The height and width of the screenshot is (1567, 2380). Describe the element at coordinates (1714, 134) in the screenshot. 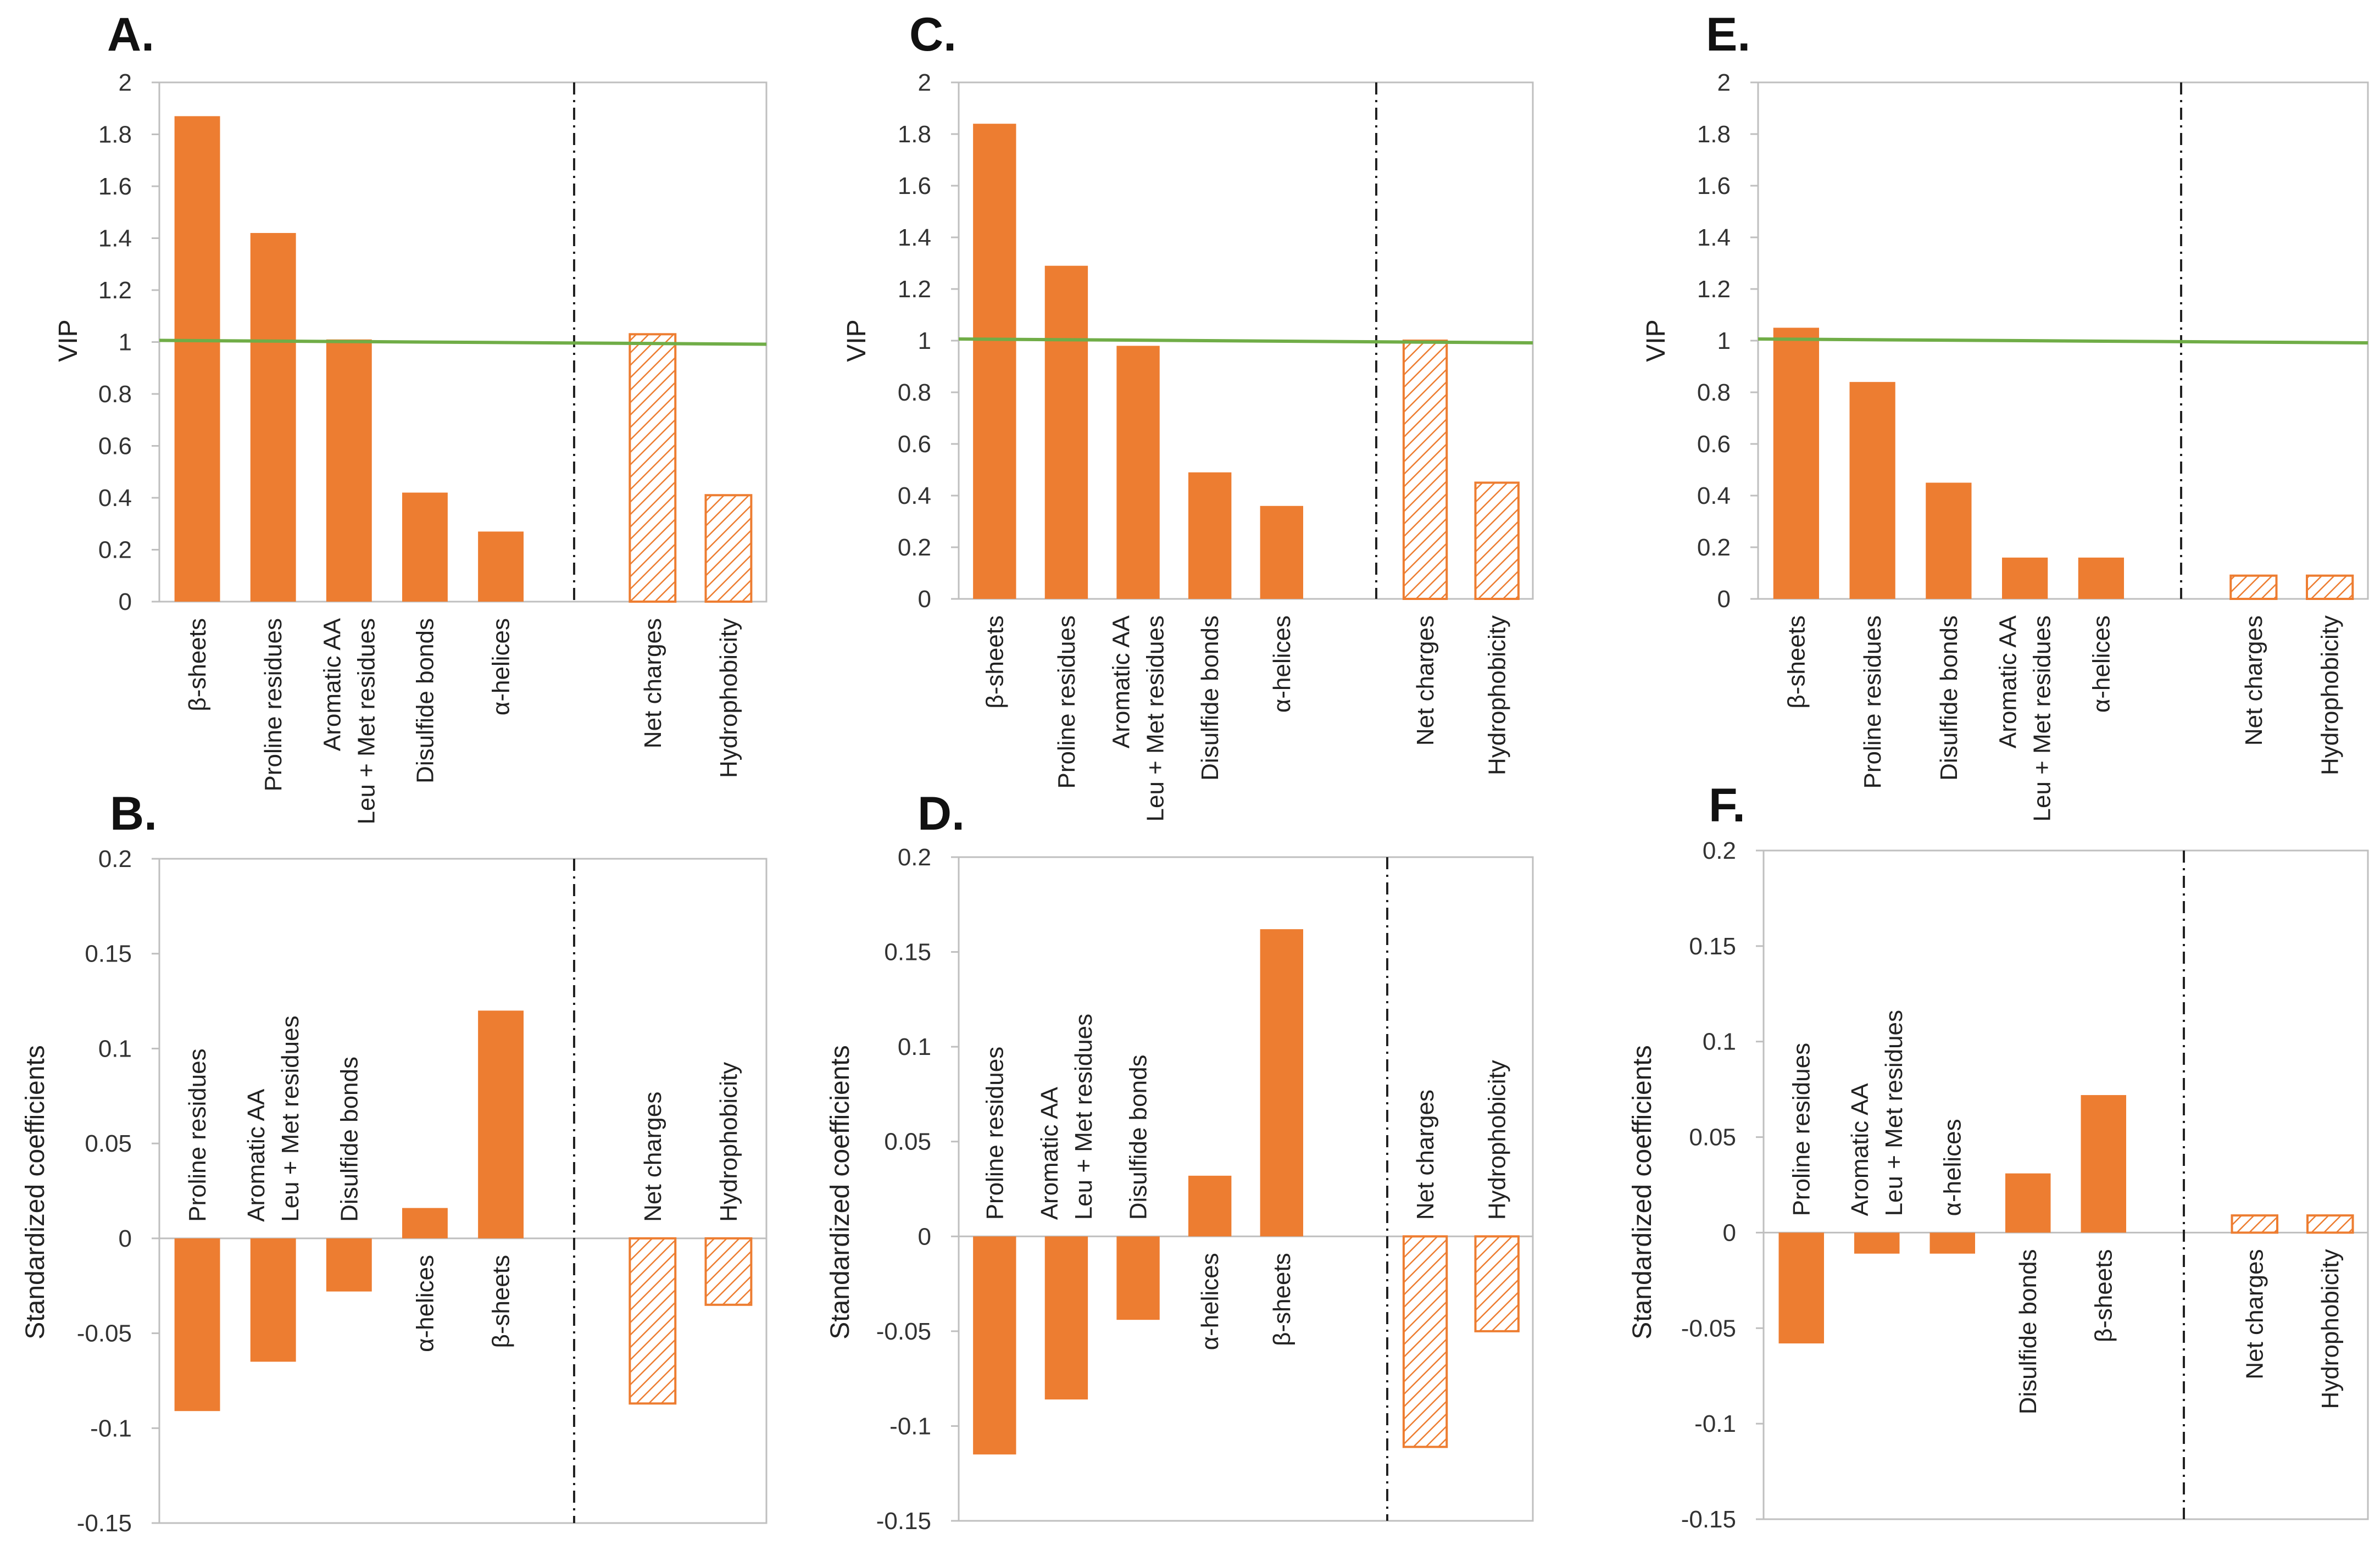

I see `y-tick-label: 1.8` at that location.